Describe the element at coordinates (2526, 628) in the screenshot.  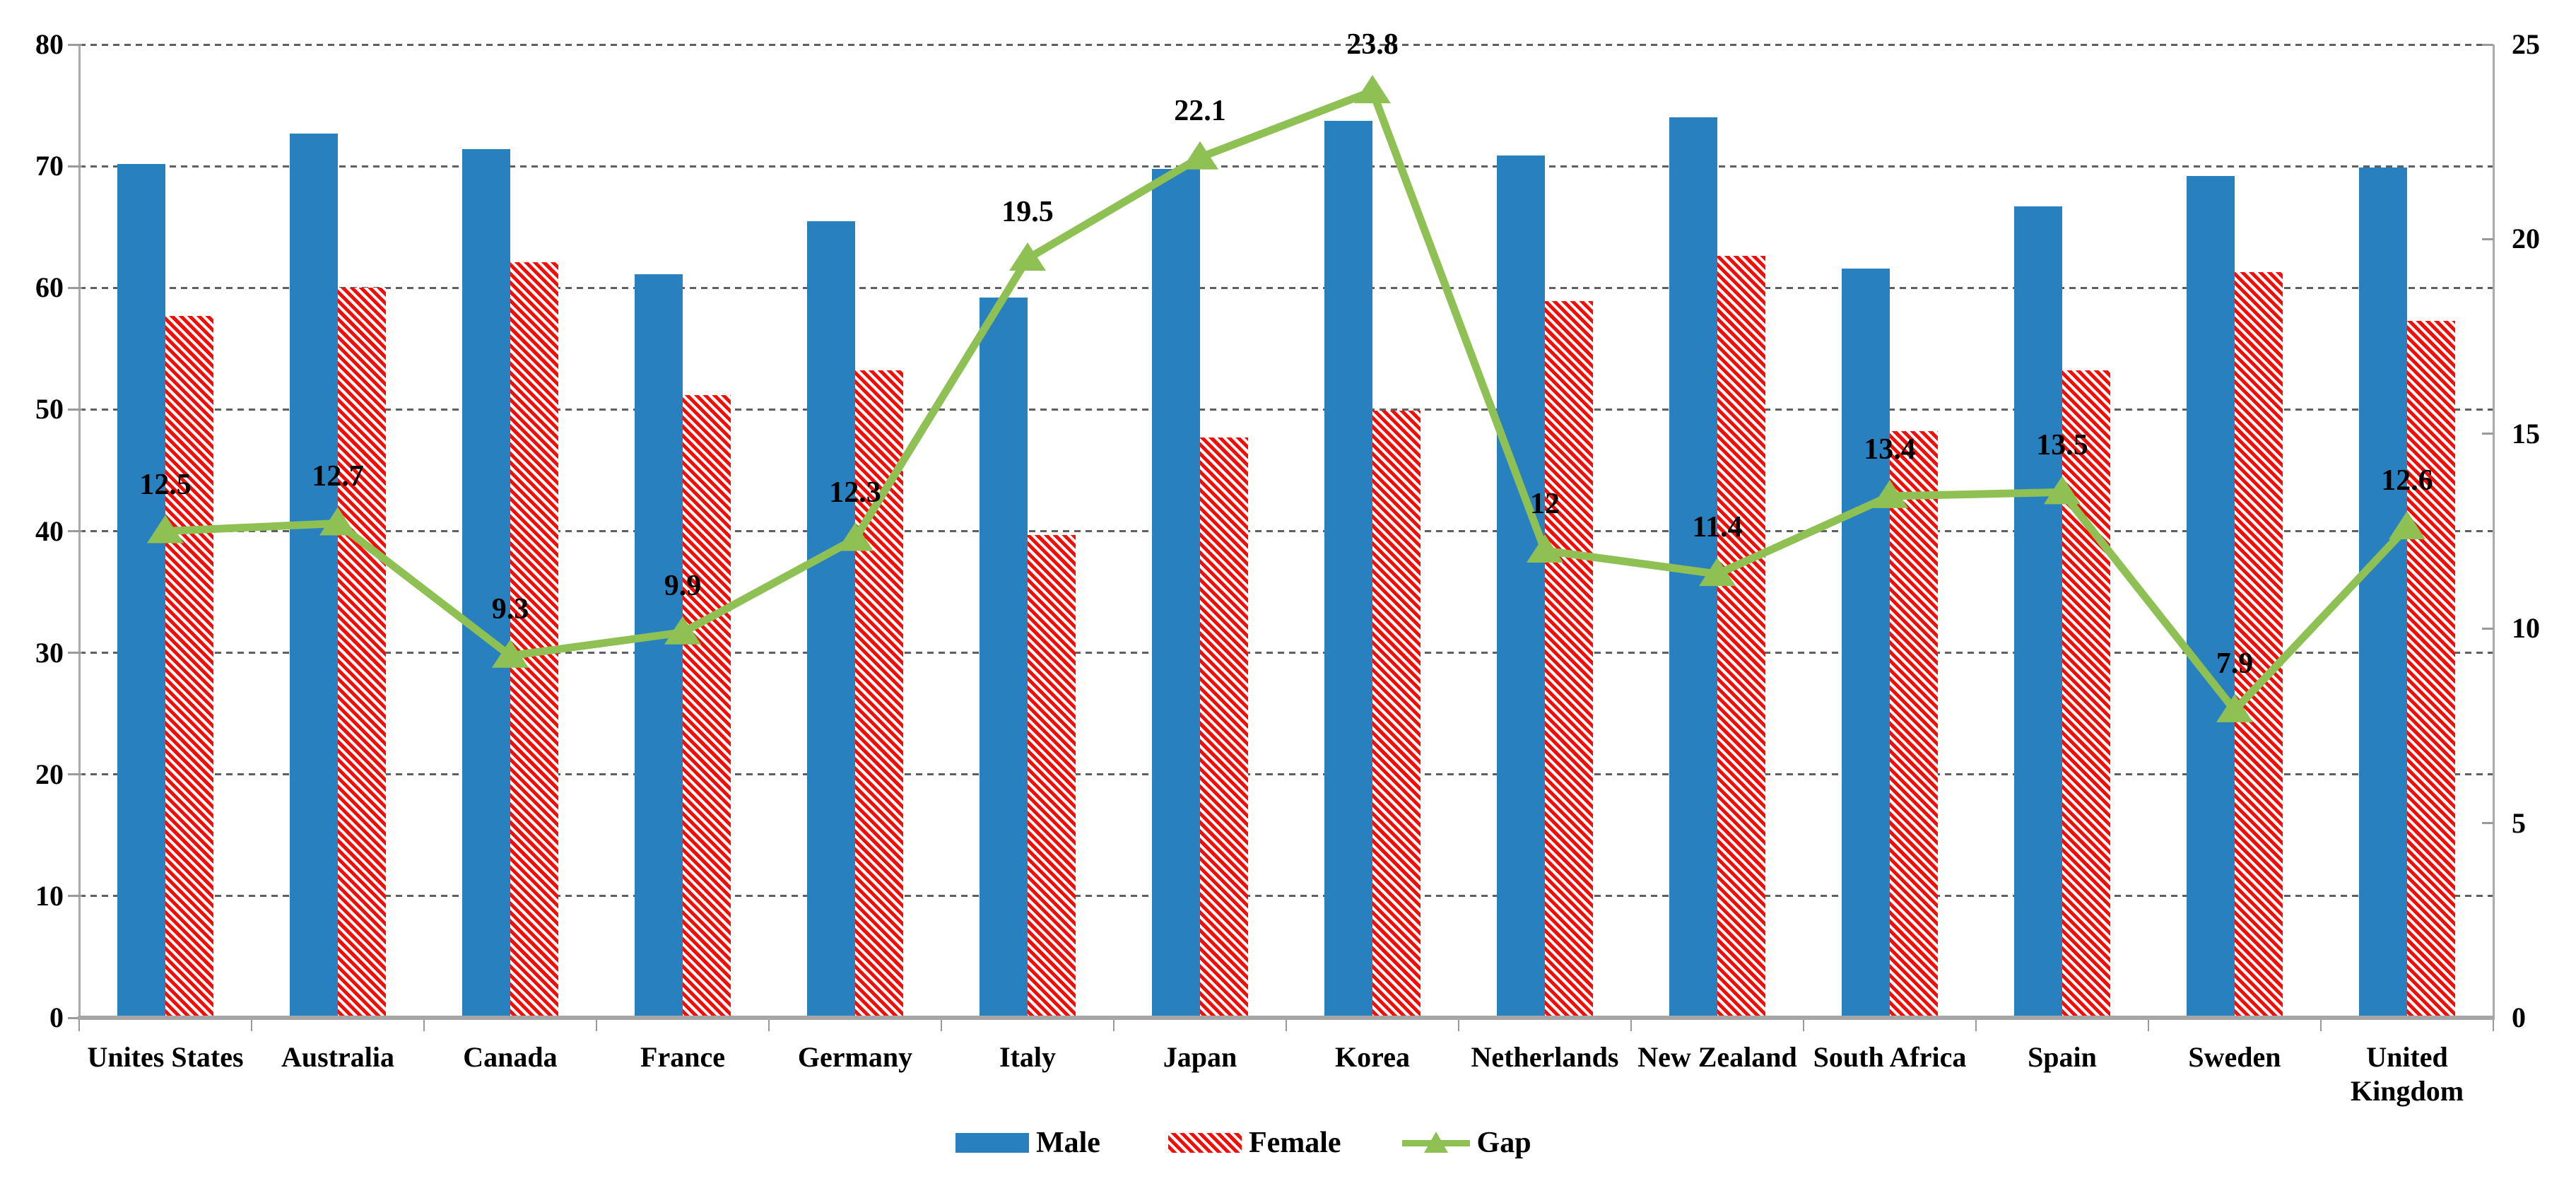
I see `right-axis-tick-label: 10` at that location.